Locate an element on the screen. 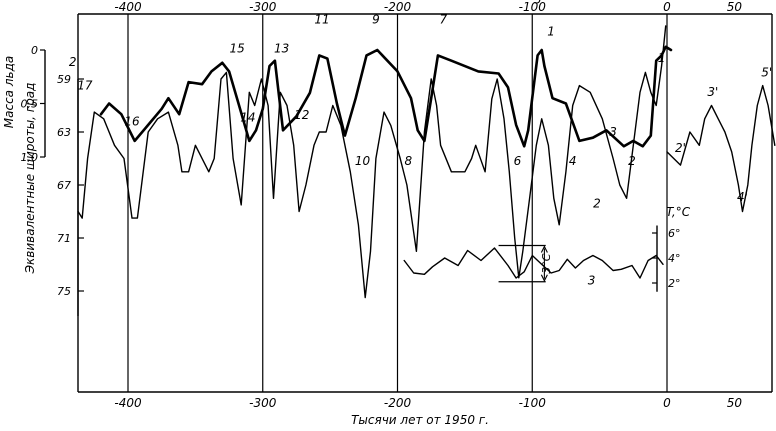  latitude-axis-tick-label: 63 is located at coordinates (64, 132).